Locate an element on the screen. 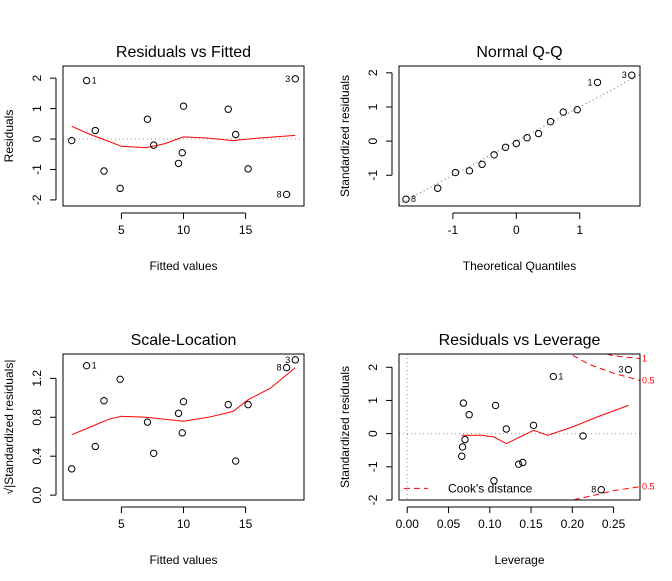 This screenshot has width=672, height=581. cooks-contour-label: 1 is located at coordinates (644, 359).